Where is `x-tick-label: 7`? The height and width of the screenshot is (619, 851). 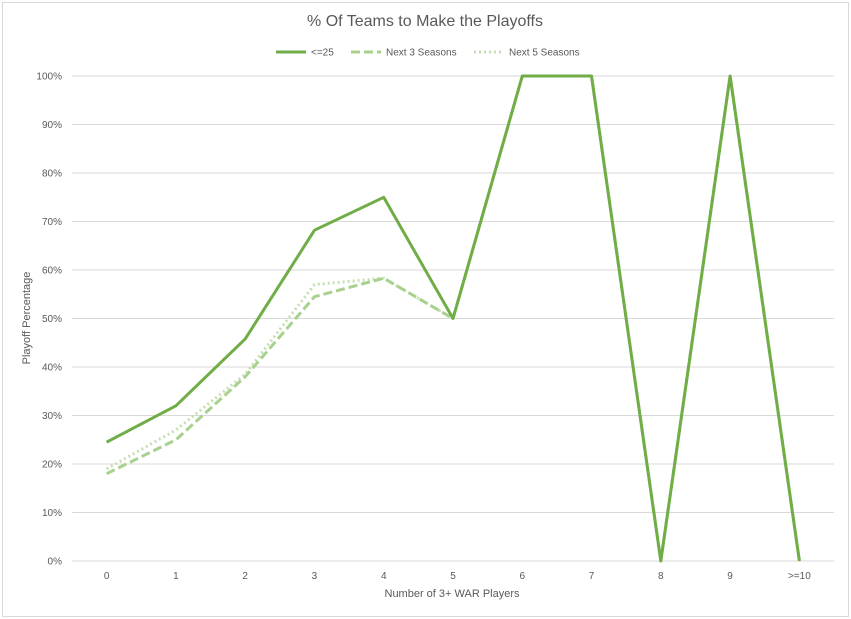 x-tick-label: 7 is located at coordinates (592, 576).